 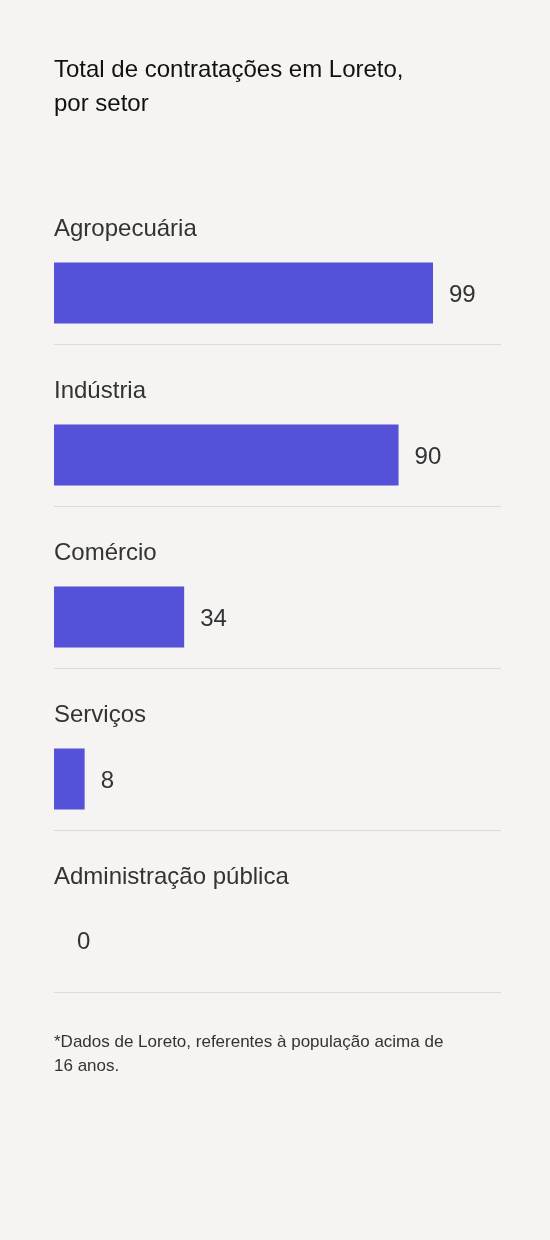 I want to click on y-tick-label: Comércio, so click(x=105, y=551).